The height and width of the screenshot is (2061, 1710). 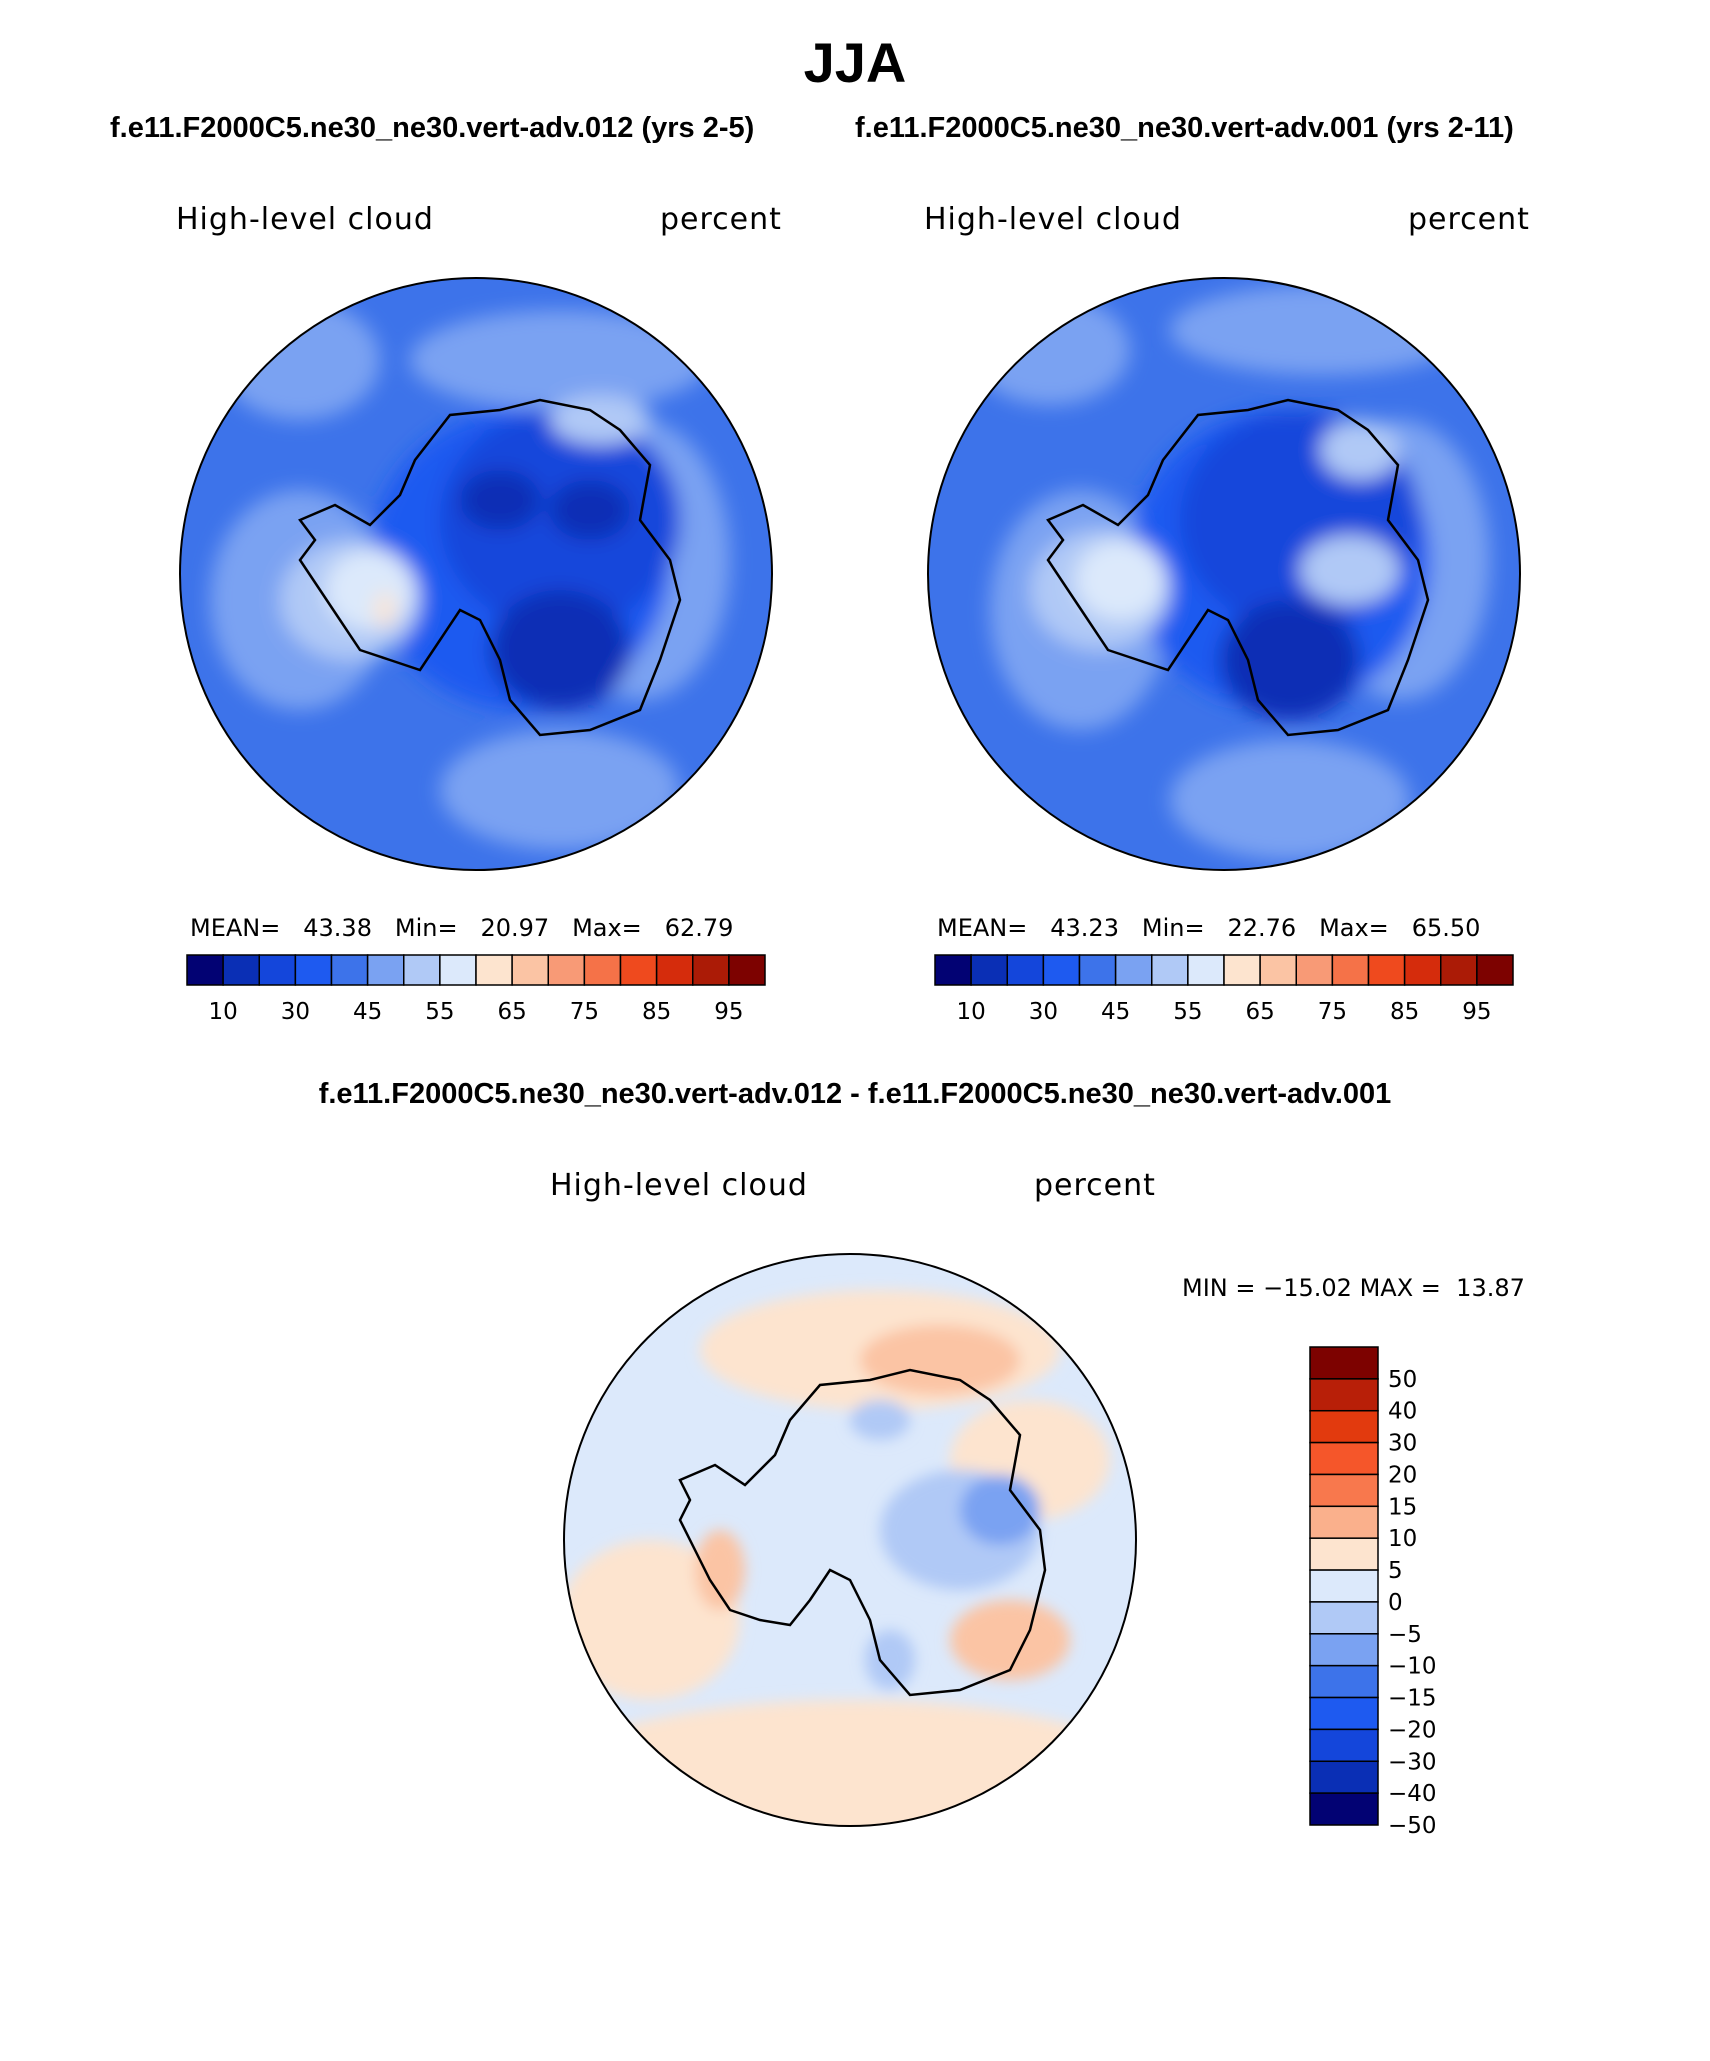 I want to click on panel2-stats: MEAN= 43.23 Min= 22.76 Max= 65.50, so click(x=1208, y=928).